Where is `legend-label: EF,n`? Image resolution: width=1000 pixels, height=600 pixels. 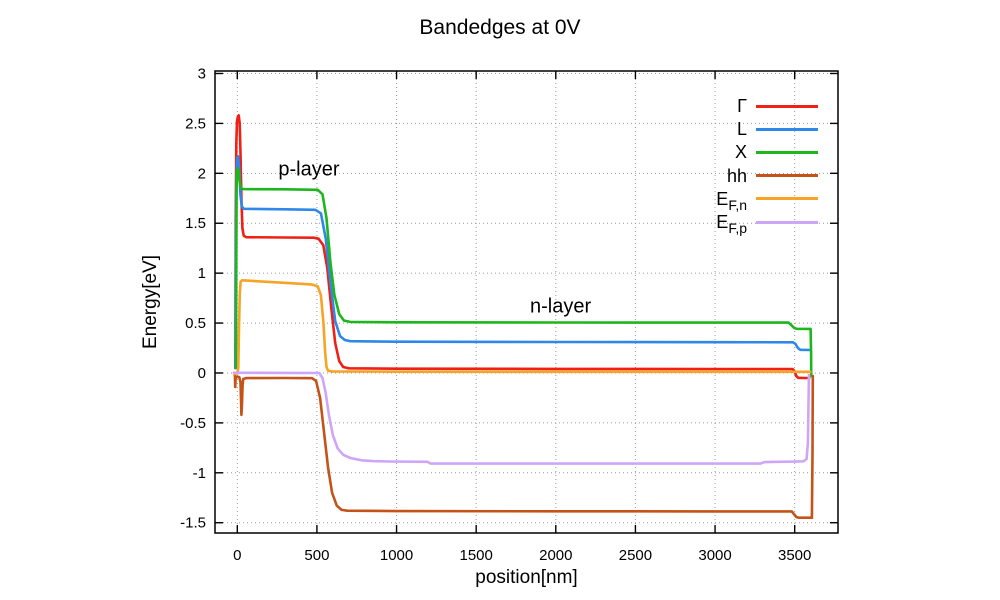 legend-label: EF,n is located at coordinates (731, 200).